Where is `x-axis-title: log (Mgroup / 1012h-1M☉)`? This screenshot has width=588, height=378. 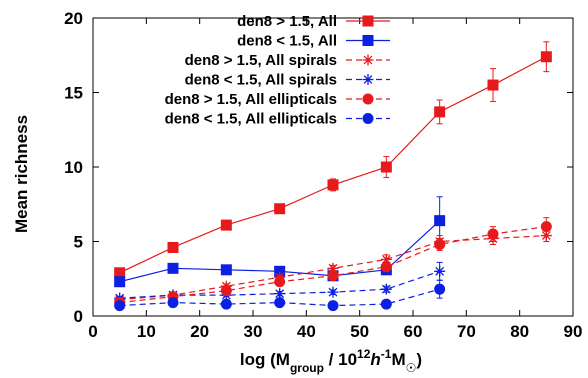 x-axis-title: log (Mgroup / 1012h-1M☉) is located at coordinates (331, 361).